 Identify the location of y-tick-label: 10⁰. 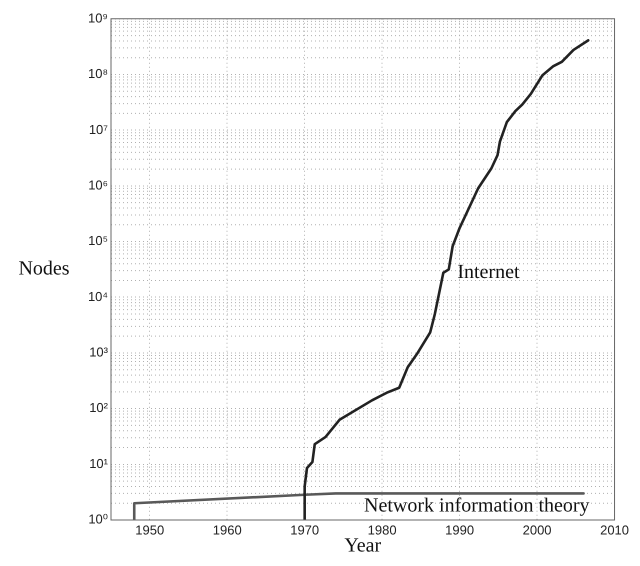
(98, 519).